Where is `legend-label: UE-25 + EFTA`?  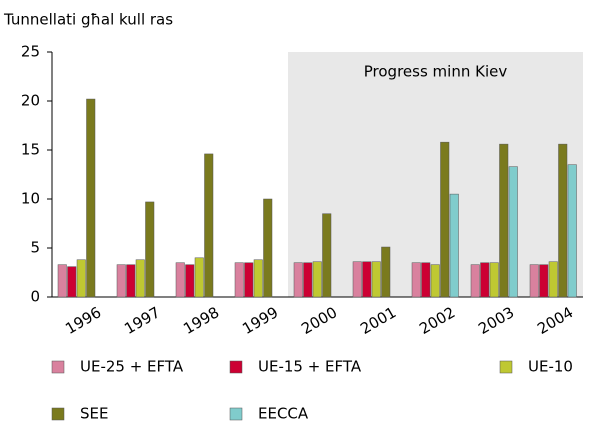 legend-label: UE-25 + EFTA is located at coordinates (132, 367).